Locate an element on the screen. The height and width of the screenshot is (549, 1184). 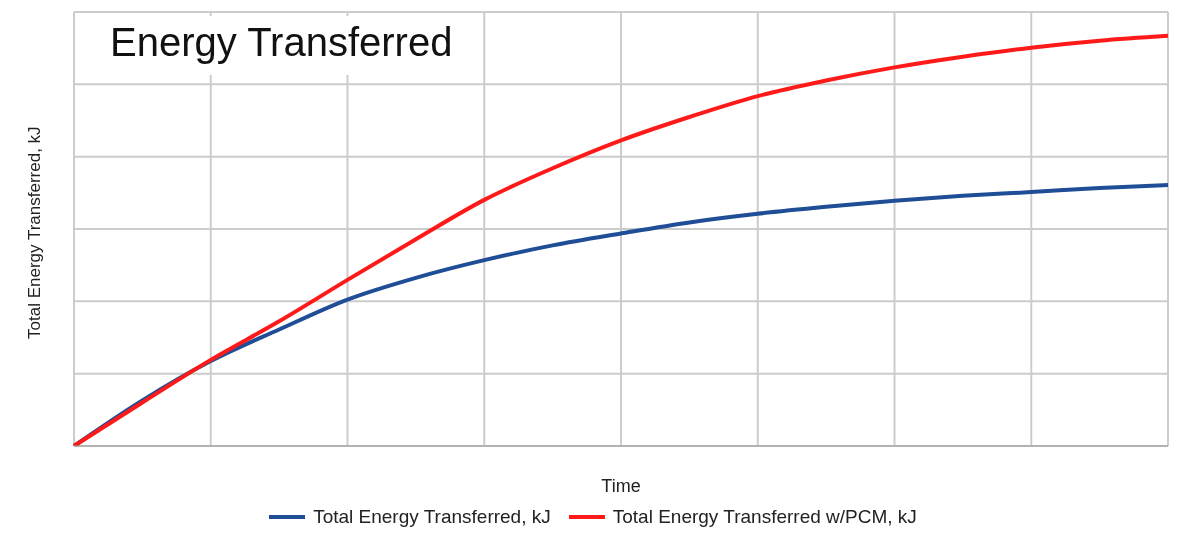
chart-title: Energy Transferred is located at coordinates (281, 45).